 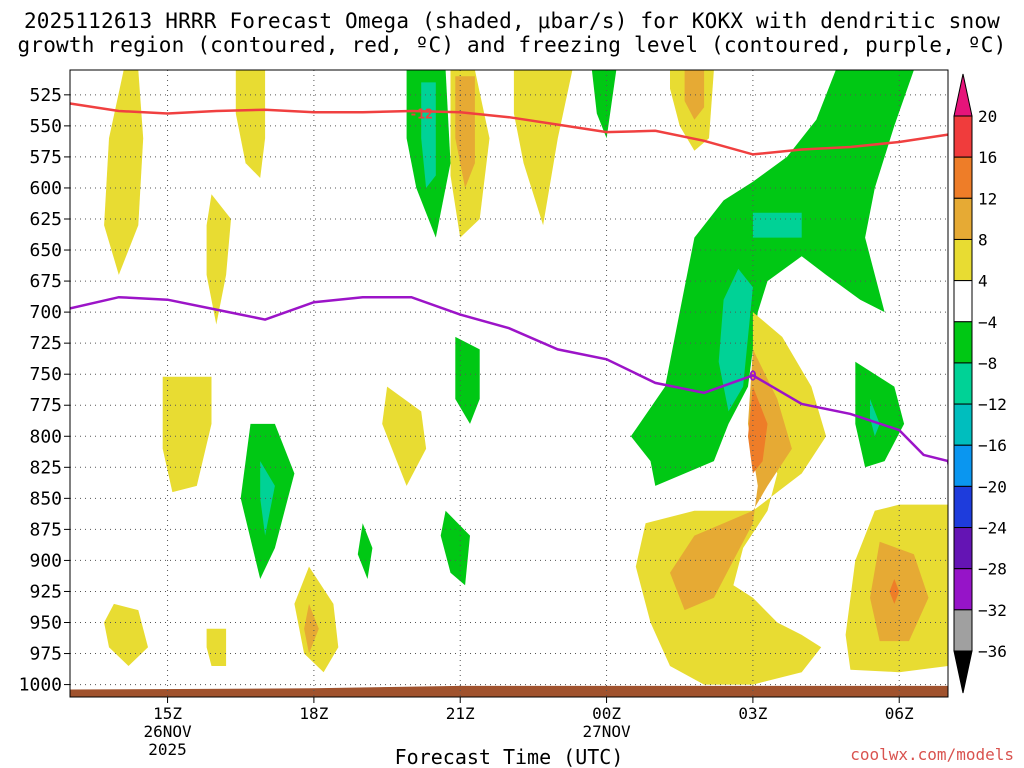 I want to click on y-tick-label: 675, so click(x=45, y=281).